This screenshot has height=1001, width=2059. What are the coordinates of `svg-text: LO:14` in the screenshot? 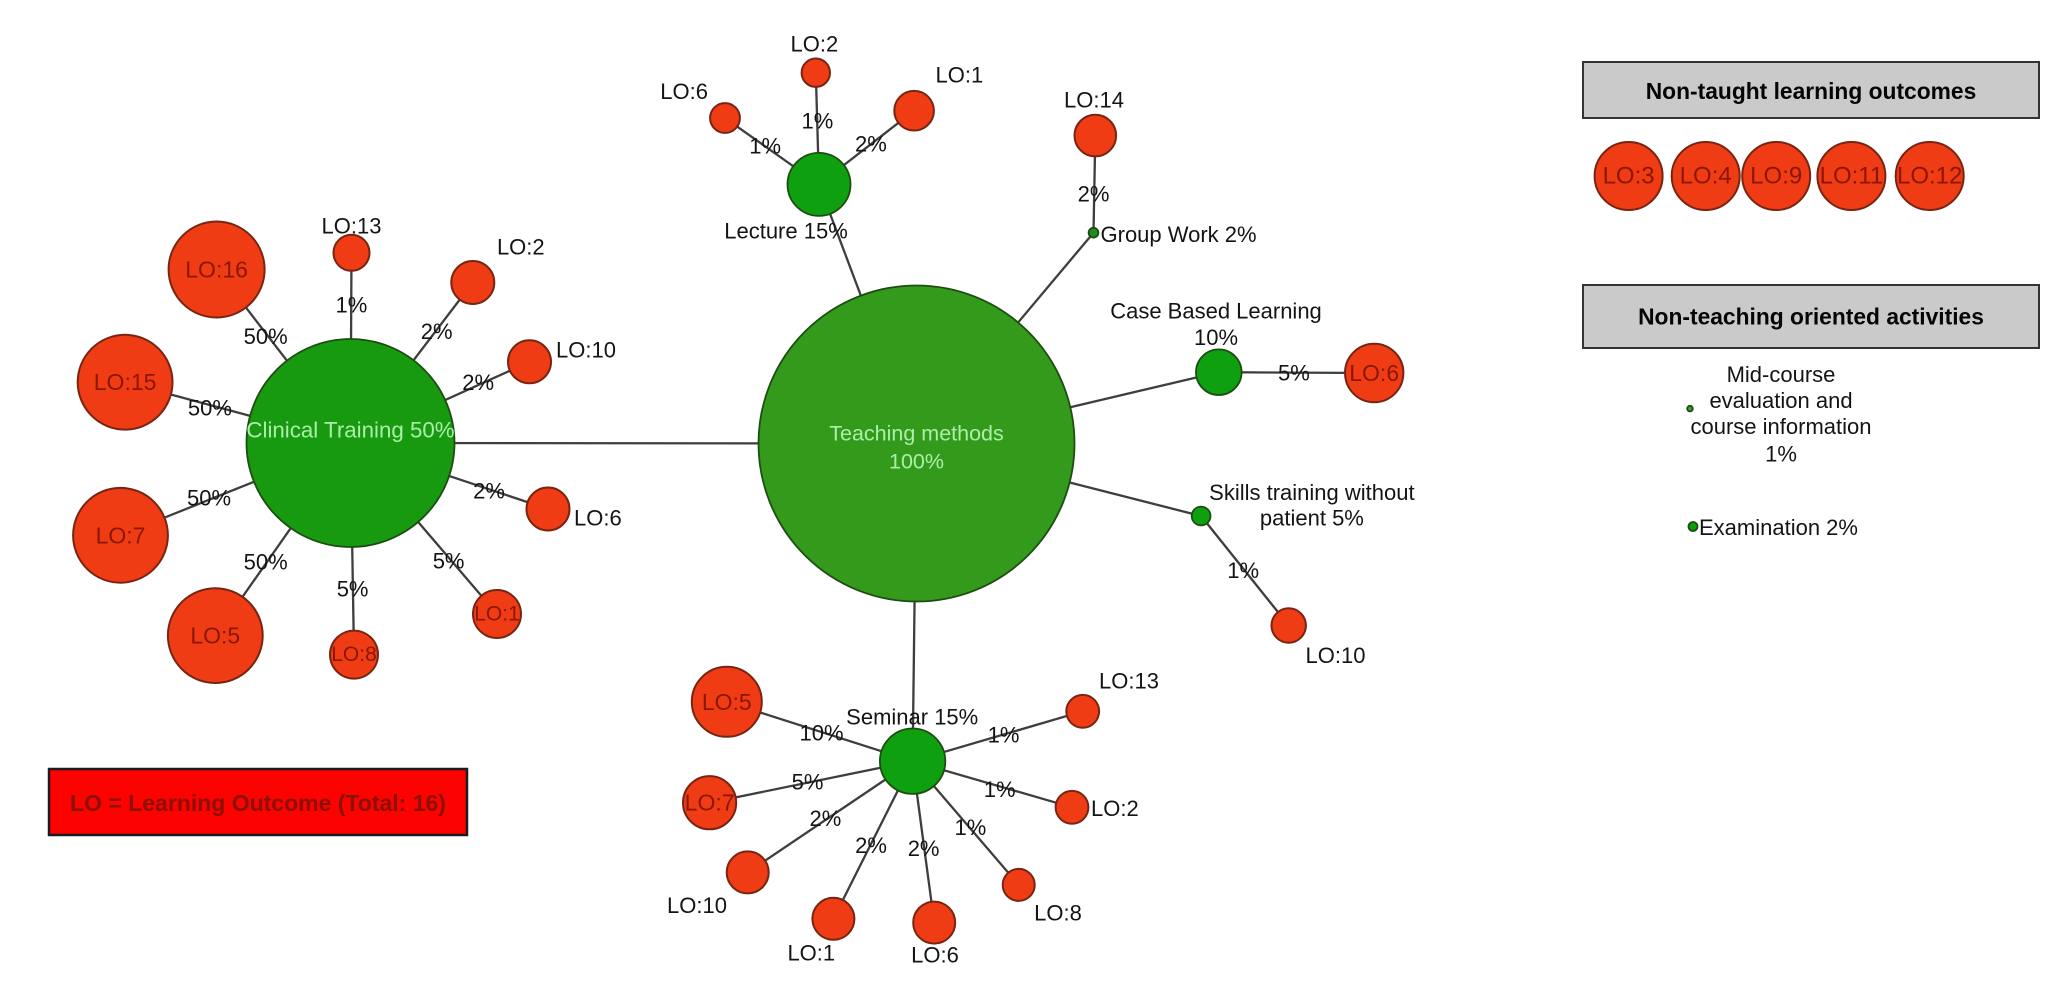 It's located at (1094, 100).